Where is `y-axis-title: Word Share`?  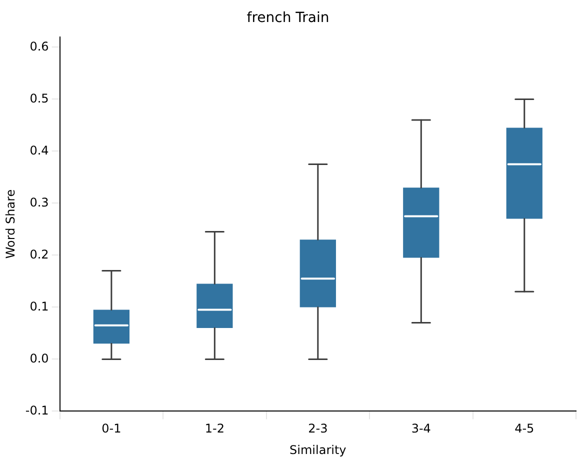 y-axis-title: Word Share is located at coordinates (10, 224).